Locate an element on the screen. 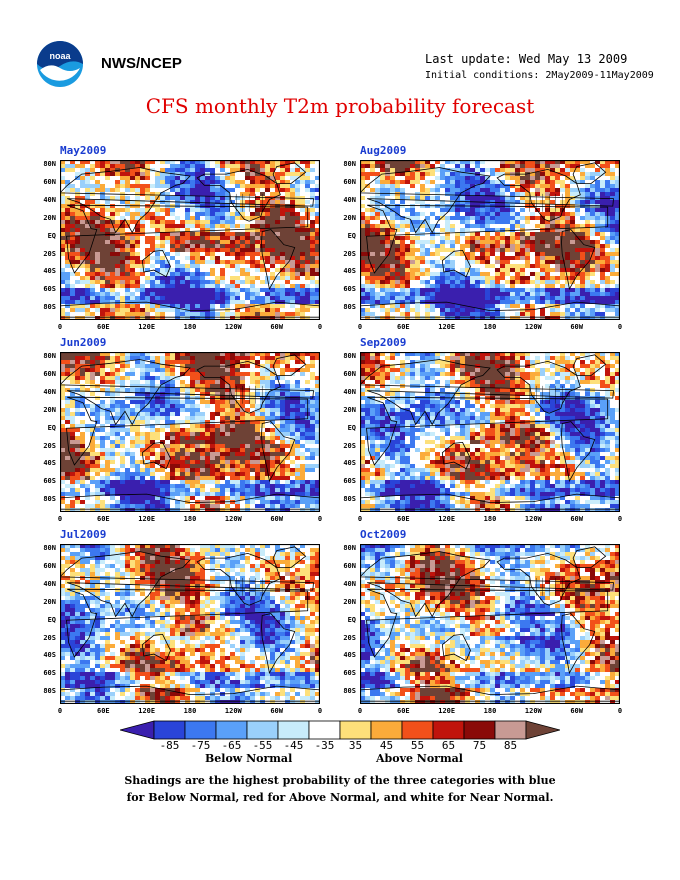 Image resolution: width=680 pixels, height=880 pixels. panel-title-oct2009: Oct2009 is located at coordinates (383, 534).